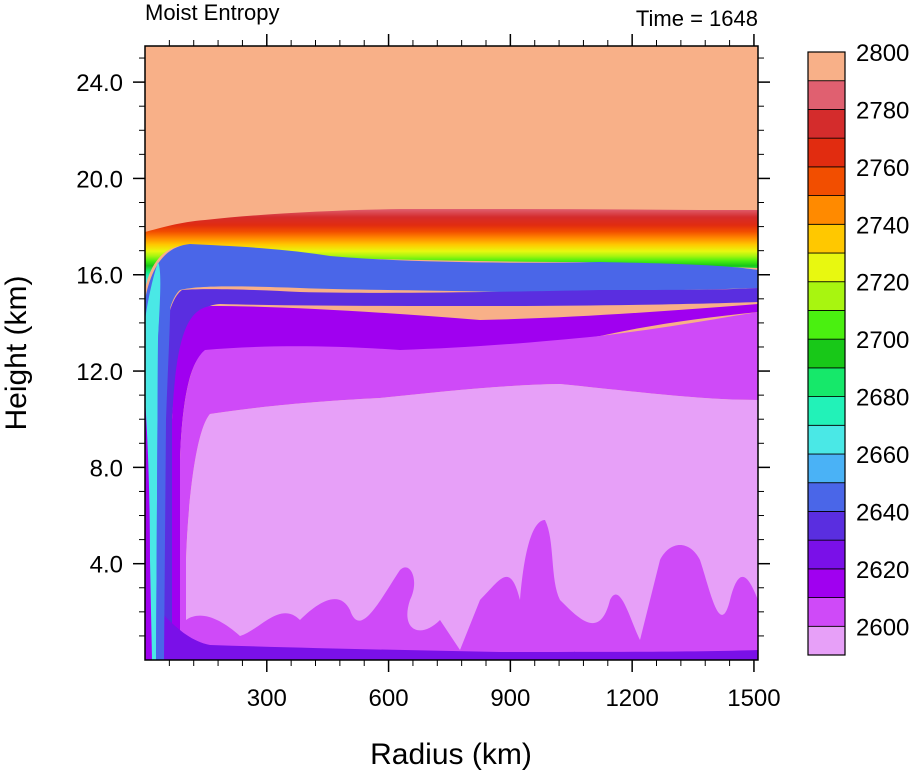 The height and width of the screenshot is (774, 917). What do you see at coordinates (472, 590) in the screenshot?
I see `boundary-layer-plumes` at bounding box center [472, 590].